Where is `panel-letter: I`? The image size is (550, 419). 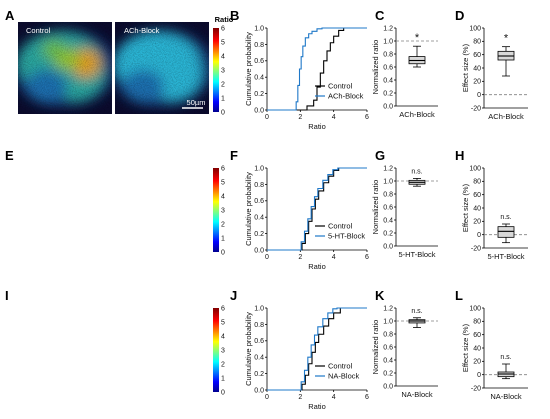
panel-letter: I is located at coordinates (7, 295).